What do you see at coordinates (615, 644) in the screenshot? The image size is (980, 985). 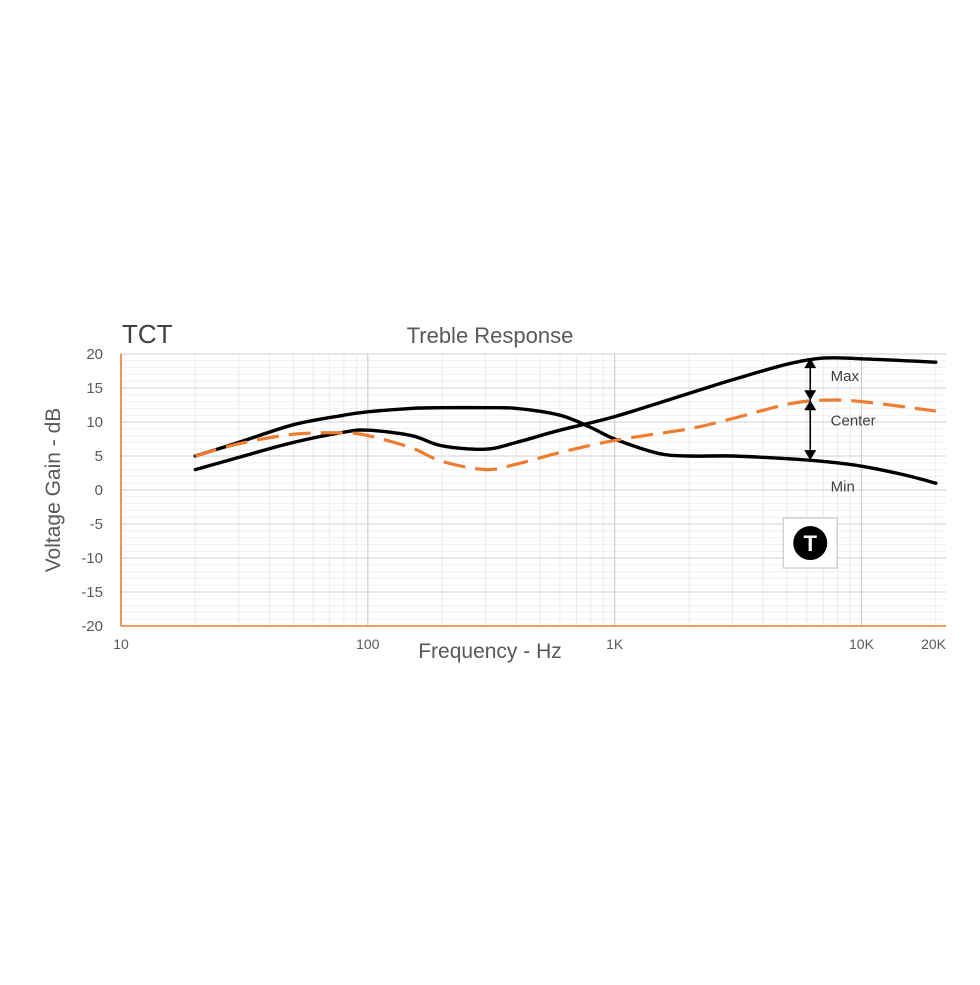 I see `x-tick-label: 1K` at bounding box center [615, 644].